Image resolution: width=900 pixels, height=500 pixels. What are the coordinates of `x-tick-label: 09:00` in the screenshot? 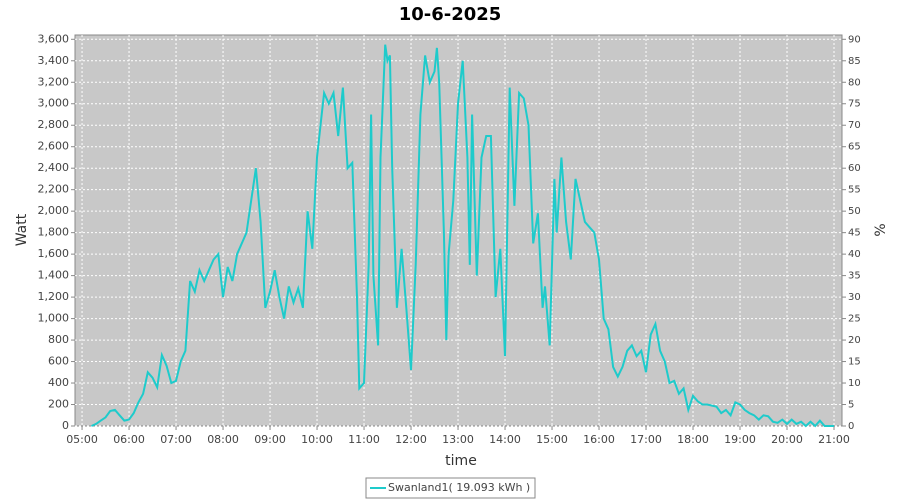 It's located at (270, 439).